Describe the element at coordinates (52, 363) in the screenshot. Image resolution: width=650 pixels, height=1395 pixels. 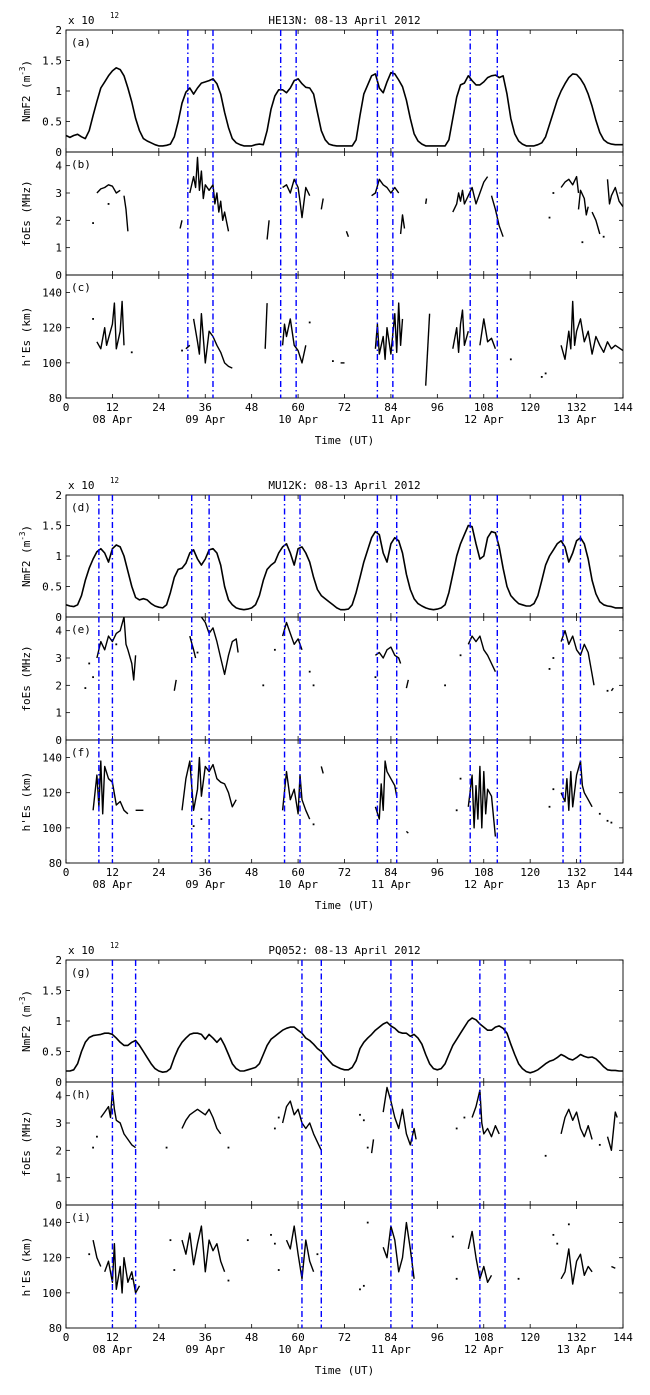
I see `y-tick-label: 100` at that location.